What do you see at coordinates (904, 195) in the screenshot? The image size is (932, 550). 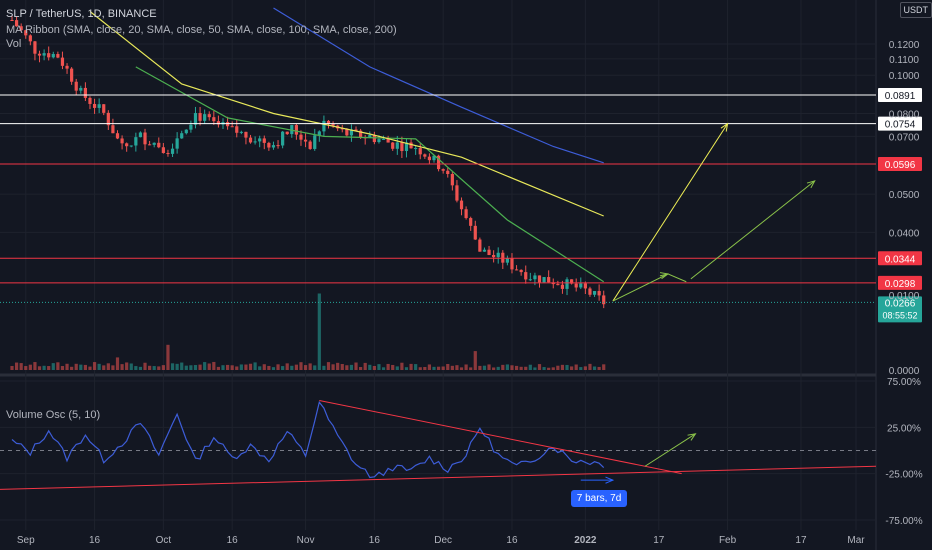 I see `price-tick-label: 0.0500` at bounding box center [904, 195].